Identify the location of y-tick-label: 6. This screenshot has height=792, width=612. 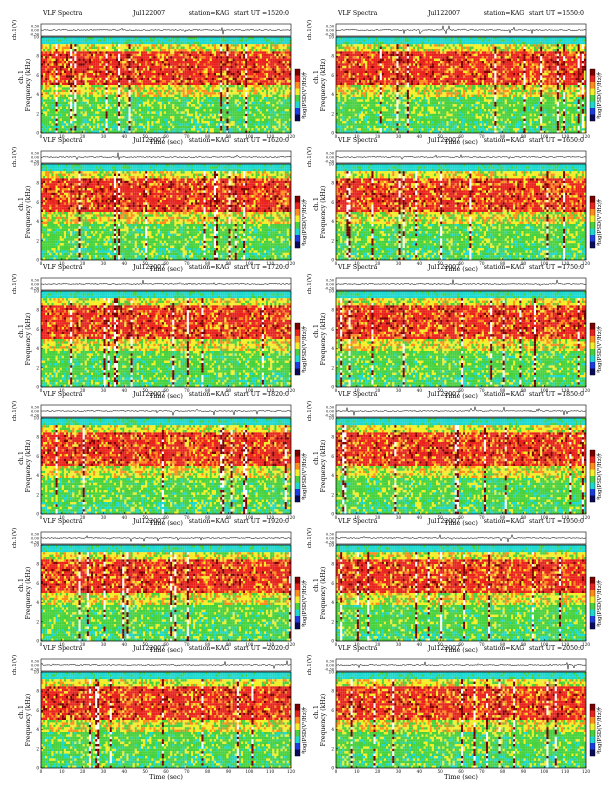
(332, 75).